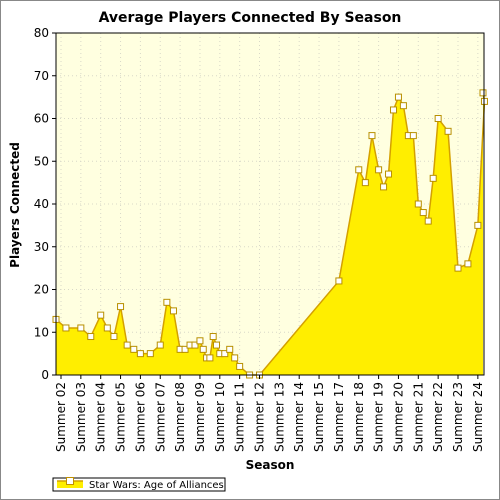 The height and width of the screenshot is (500, 500). Describe the element at coordinates (41, 204) in the screenshot. I see `y-tick-label: 40` at that location.